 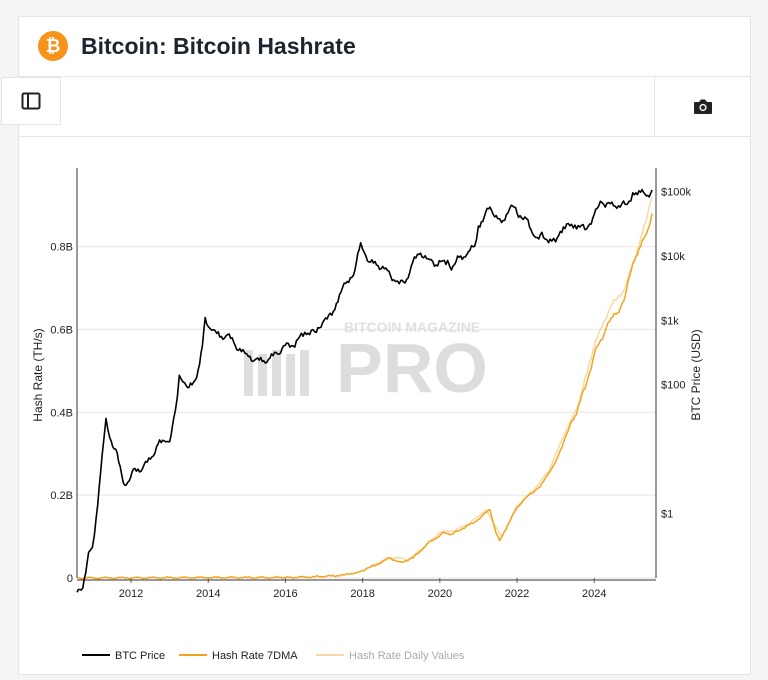 I want to click on camera-icon, so click(x=702, y=106).